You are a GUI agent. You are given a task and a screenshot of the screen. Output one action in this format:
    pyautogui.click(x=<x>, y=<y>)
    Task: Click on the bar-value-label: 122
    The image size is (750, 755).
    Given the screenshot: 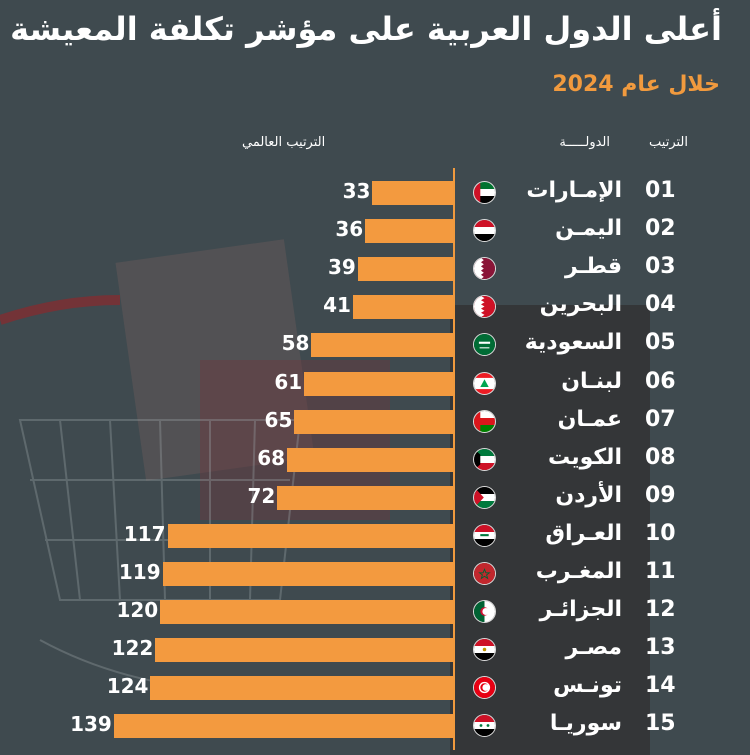 What is the action you would take?
    pyautogui.click(x=132, y=648)
    